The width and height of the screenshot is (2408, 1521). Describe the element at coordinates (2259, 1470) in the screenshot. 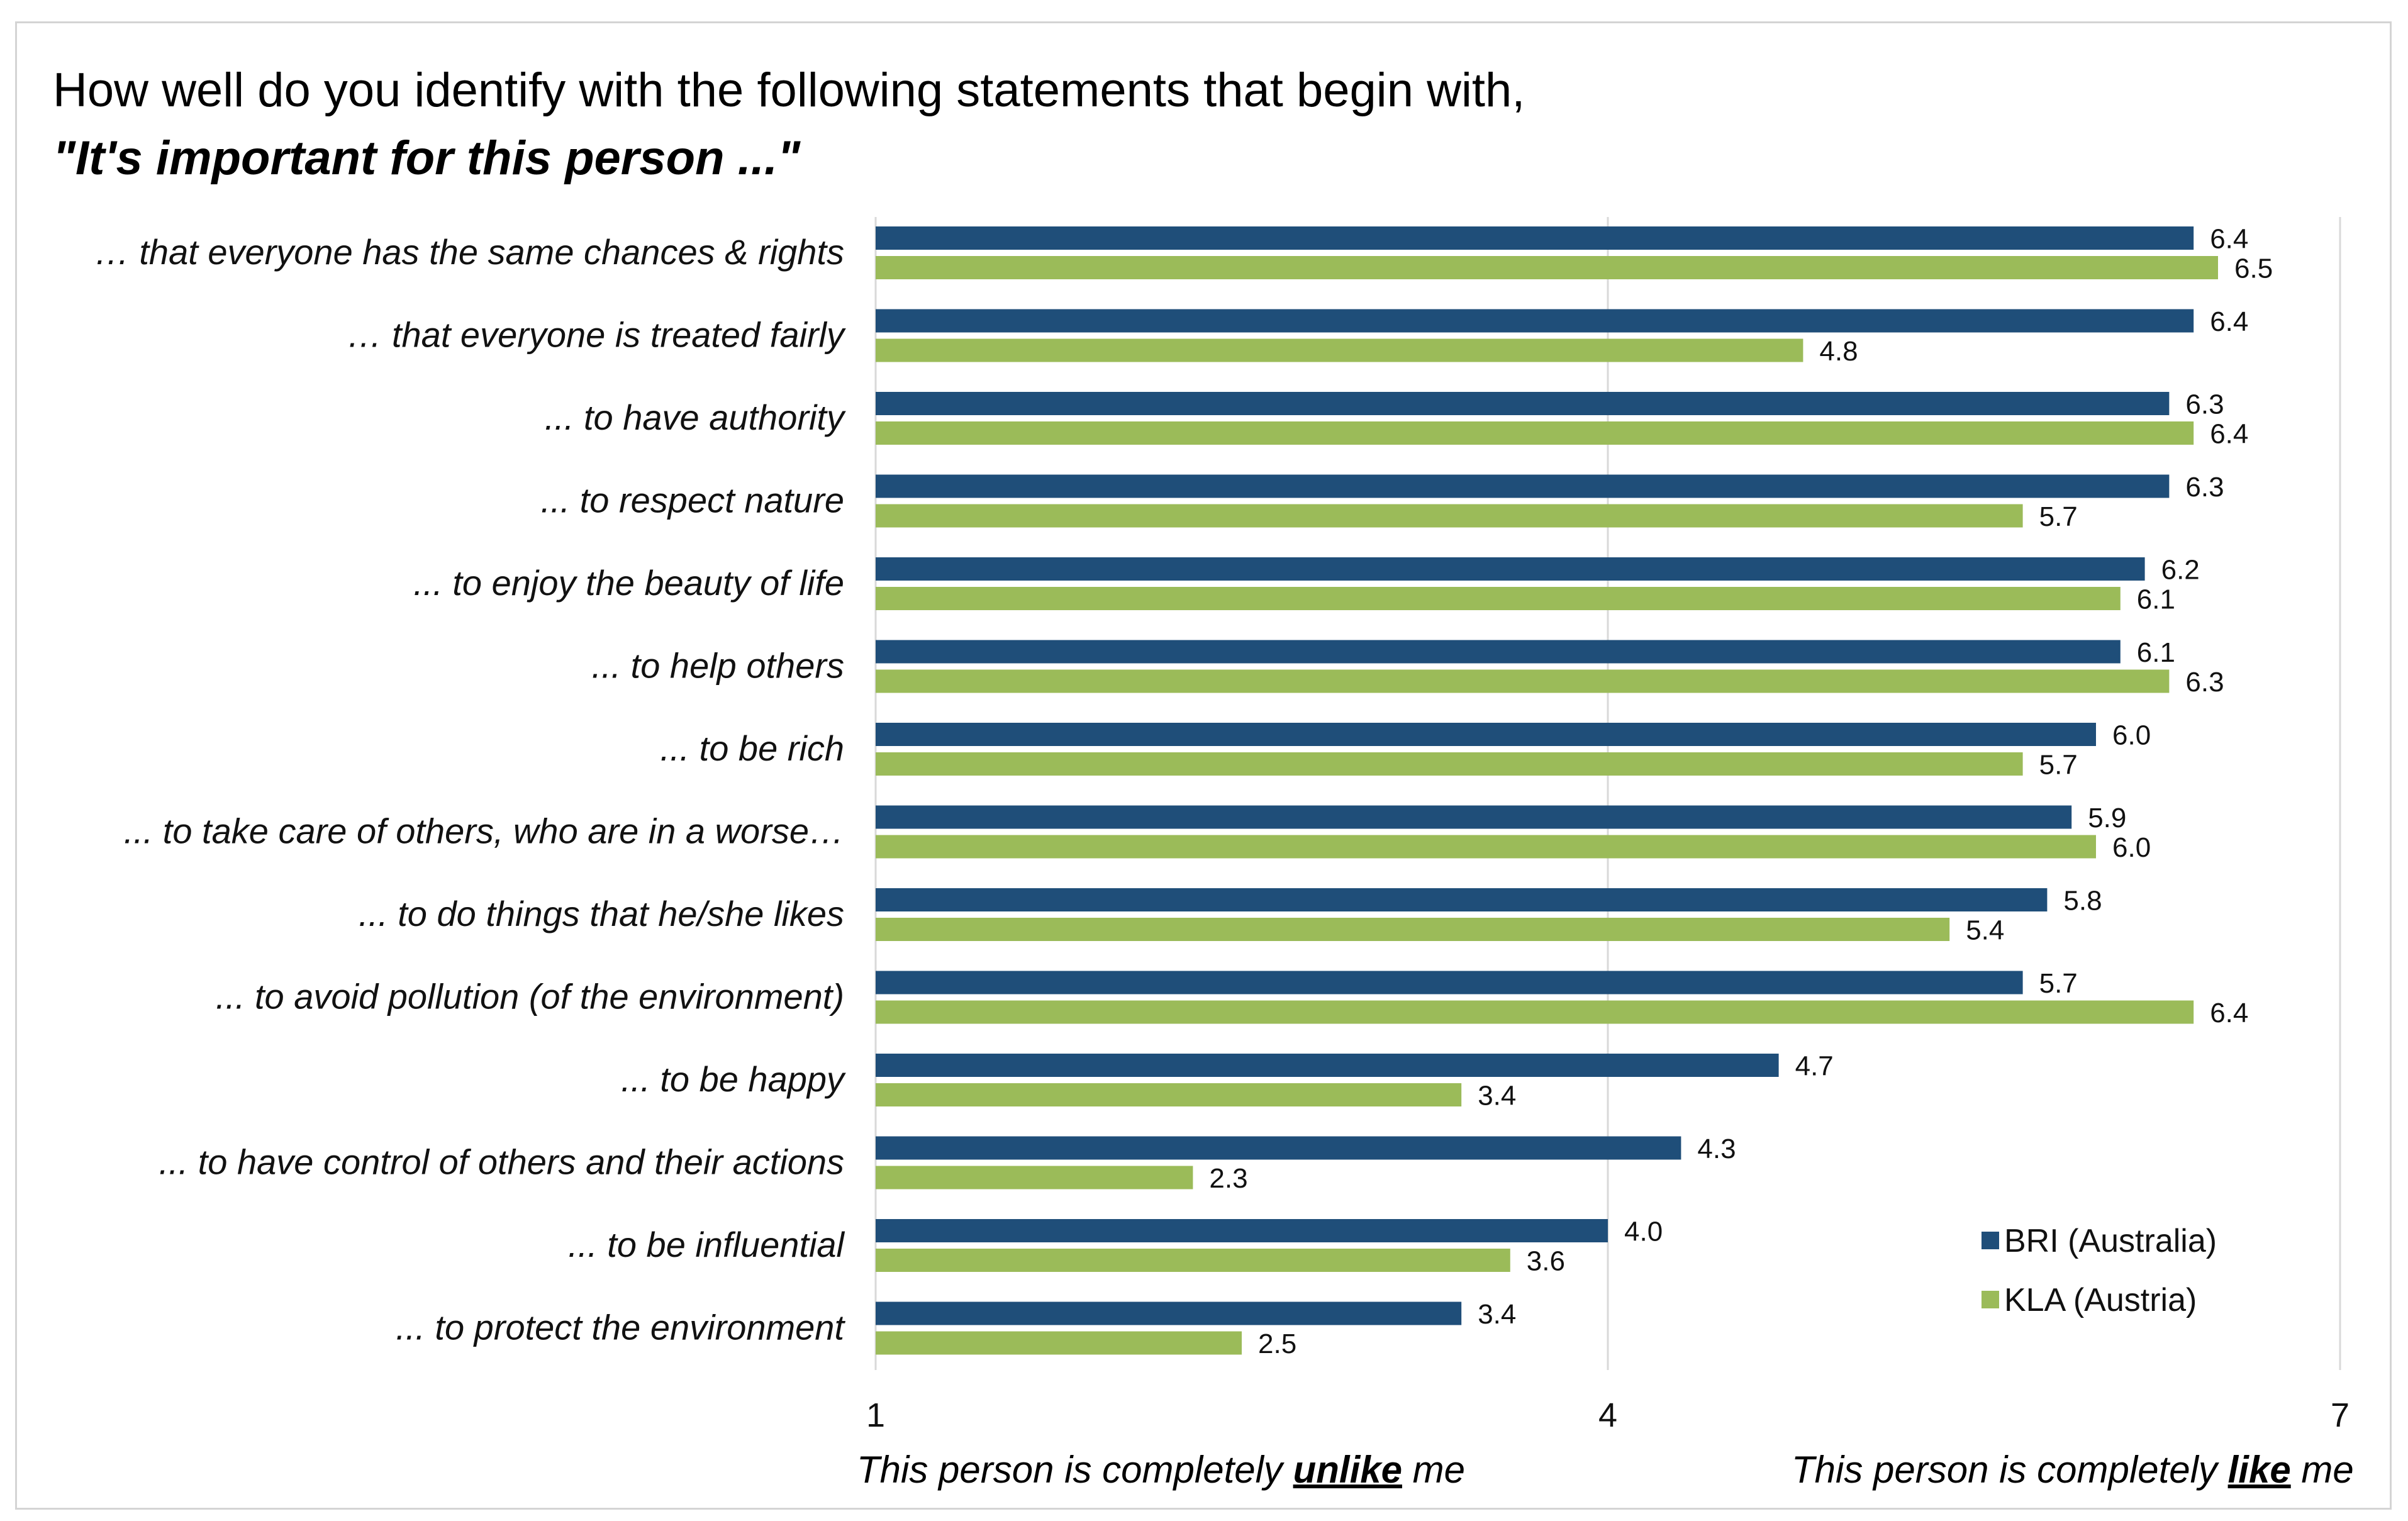

I see `x-axis-caption-right-emphasis: like` at that location.